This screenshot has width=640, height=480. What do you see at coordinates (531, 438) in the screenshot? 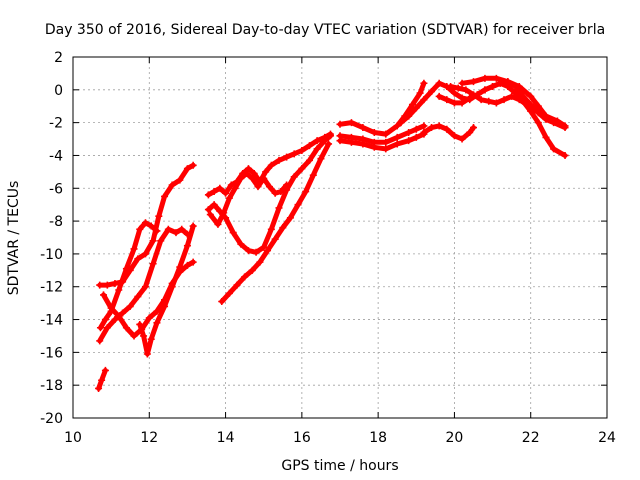
I see `x-tick-label: 22` at bounding box center [531, 438].